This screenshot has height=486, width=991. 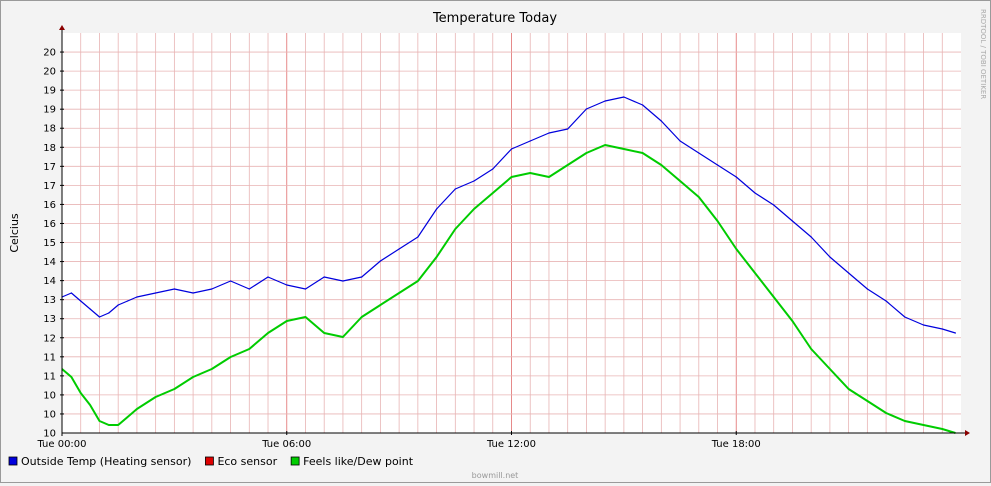 I want to click on legend-label: Feels like/Dew point, so click(x=358, y=461).